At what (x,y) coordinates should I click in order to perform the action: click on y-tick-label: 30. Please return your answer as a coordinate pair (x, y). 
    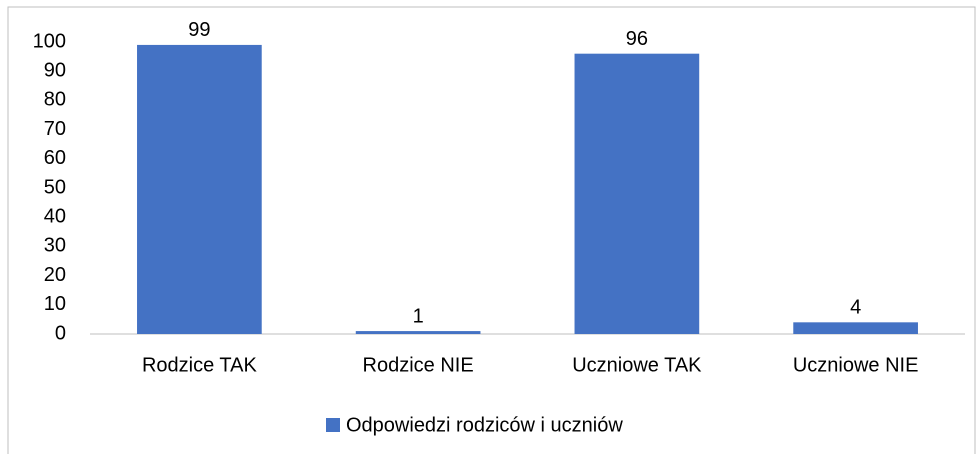
    Looking at the image, I should click on (55, 246).